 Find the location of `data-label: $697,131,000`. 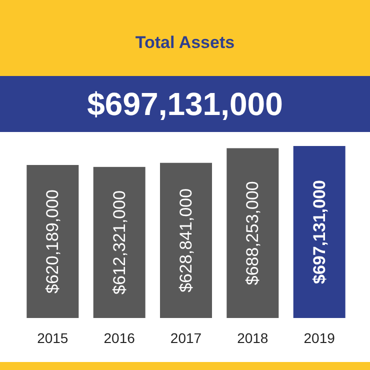

data-label: $697,131,000 is located at coordinates (319, 232).